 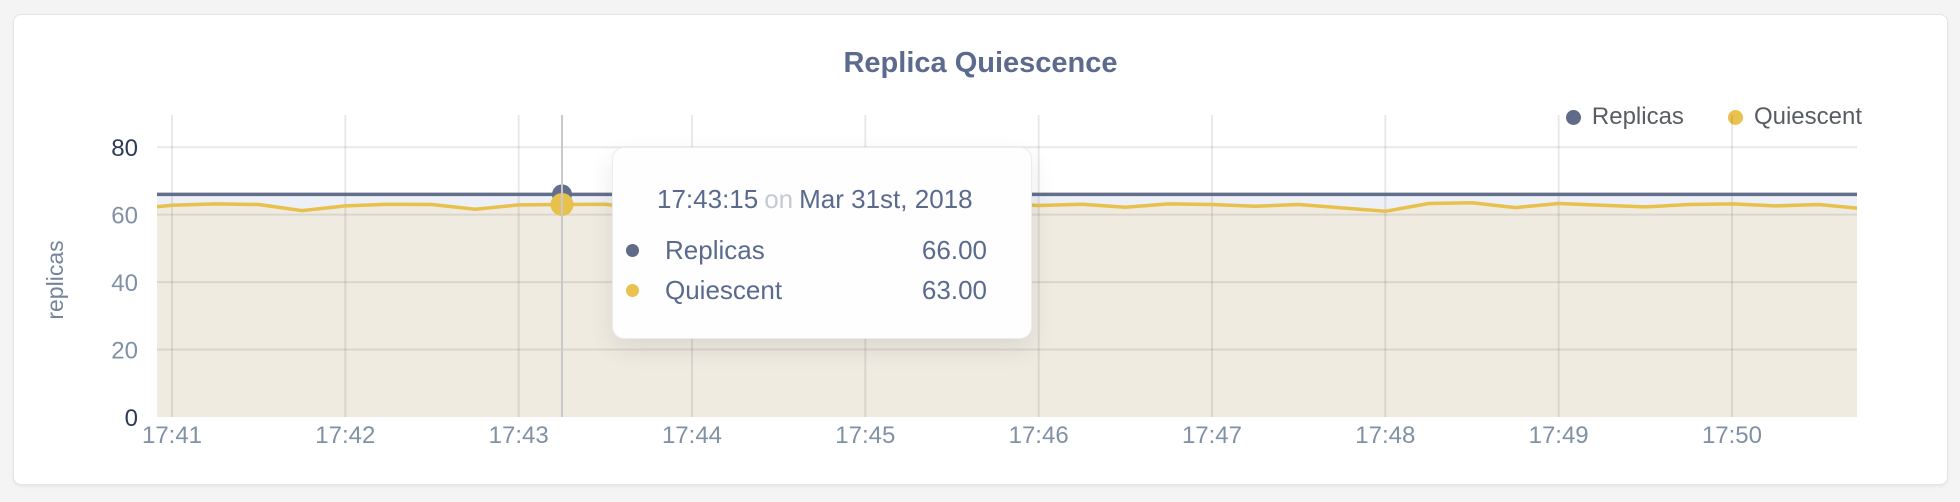 I want to click on legend-label-replicas: Replicas, so click(x=1637, y=116).